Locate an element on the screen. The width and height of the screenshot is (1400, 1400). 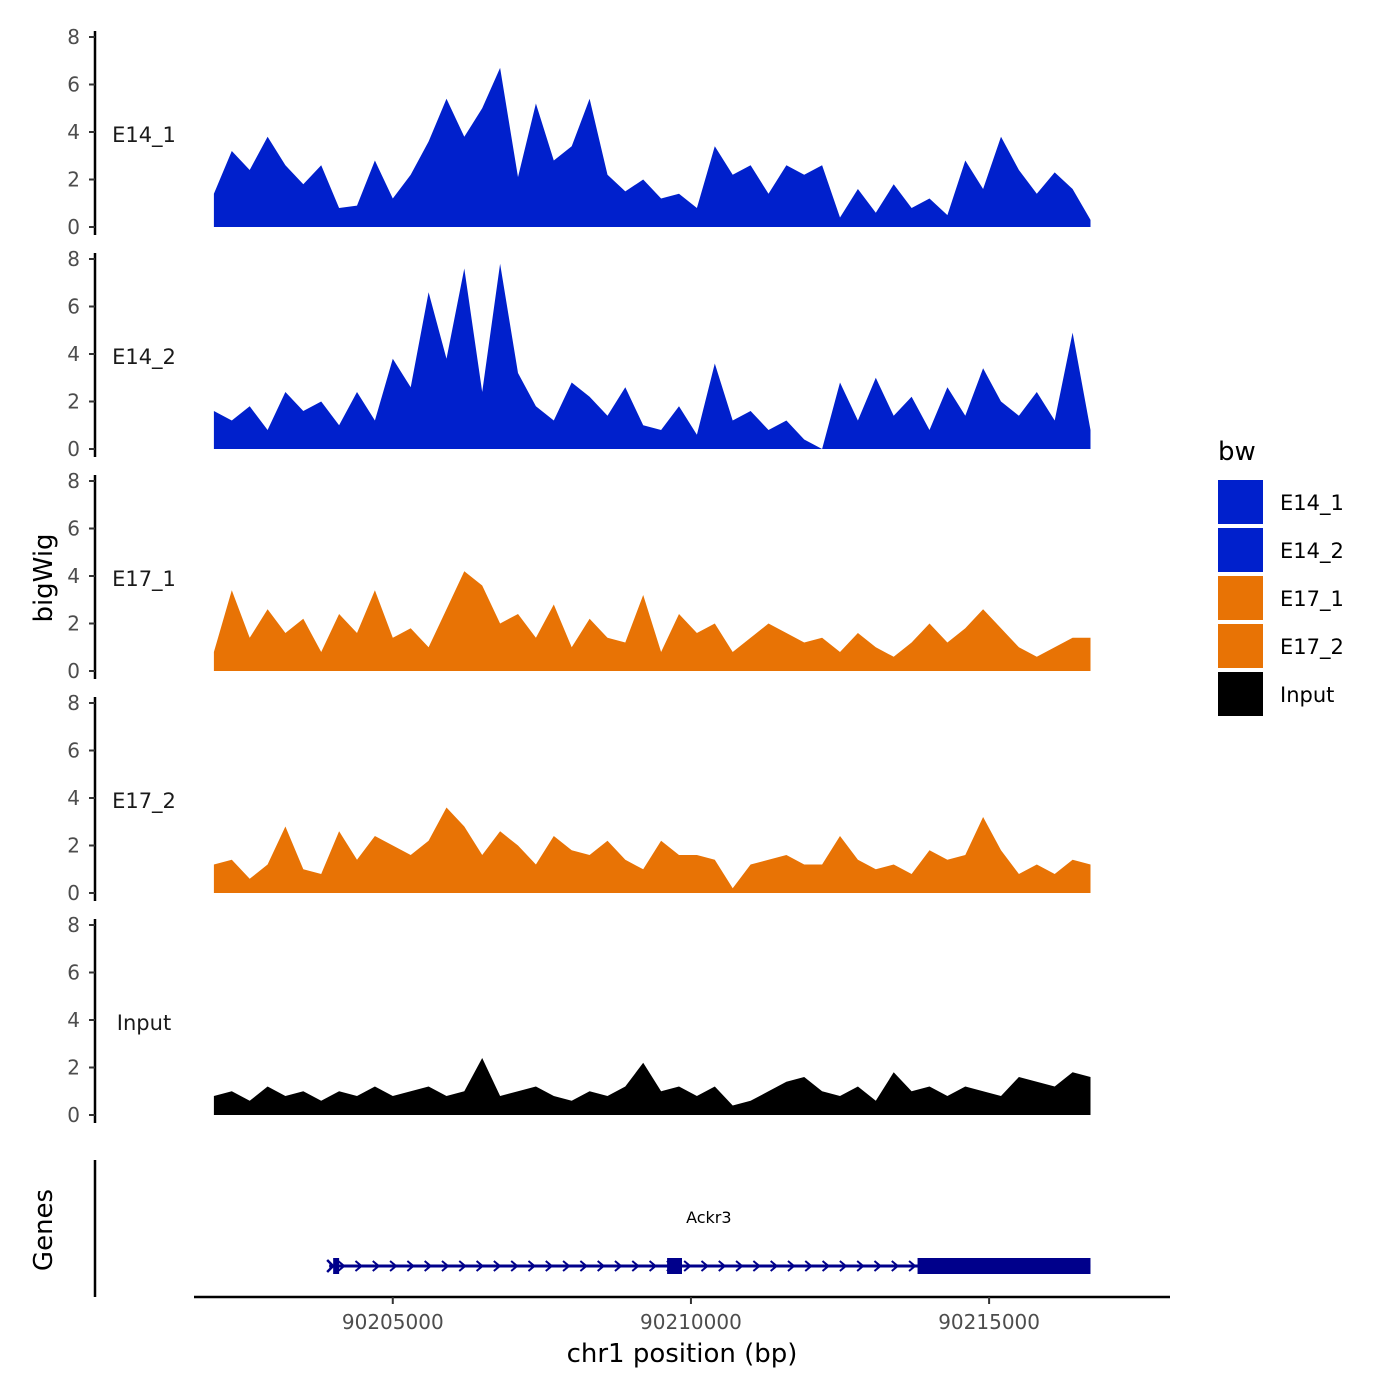
track-e17-2: 0 2 4 6 8 E17_2 is located at coordinates (579, 798).